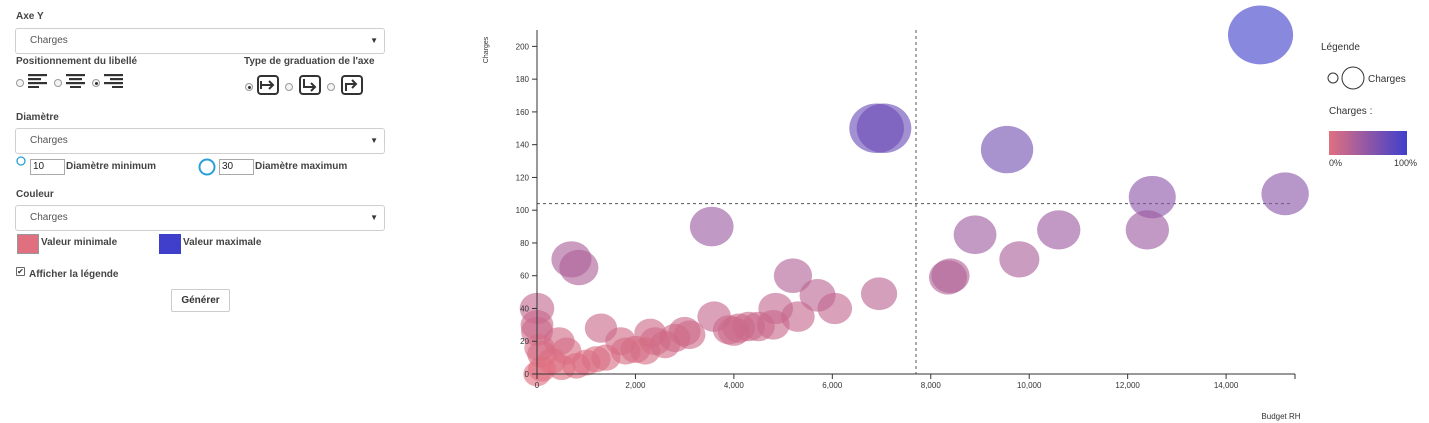 The width and height of the screenshot is (1429, 423). What do you see at coordinates (49, 140) in the screenshot?
I see `diametre-select-value: Charges` at bounding box center [49, 140].